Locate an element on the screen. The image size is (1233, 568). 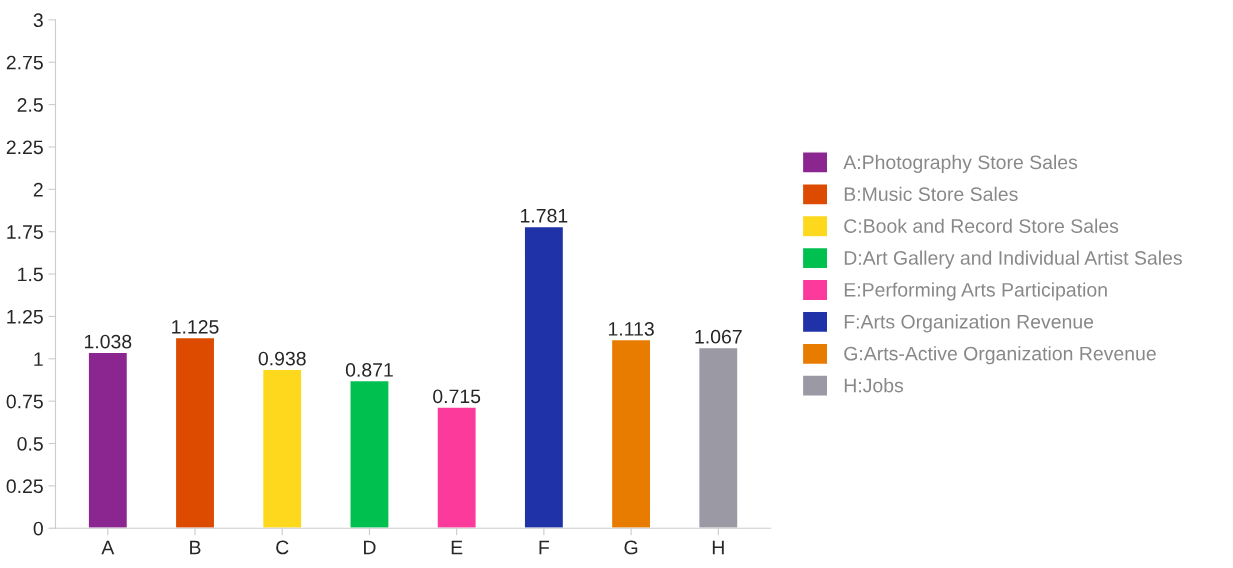
x-tick-label: H is located at coordinates (718, 547).